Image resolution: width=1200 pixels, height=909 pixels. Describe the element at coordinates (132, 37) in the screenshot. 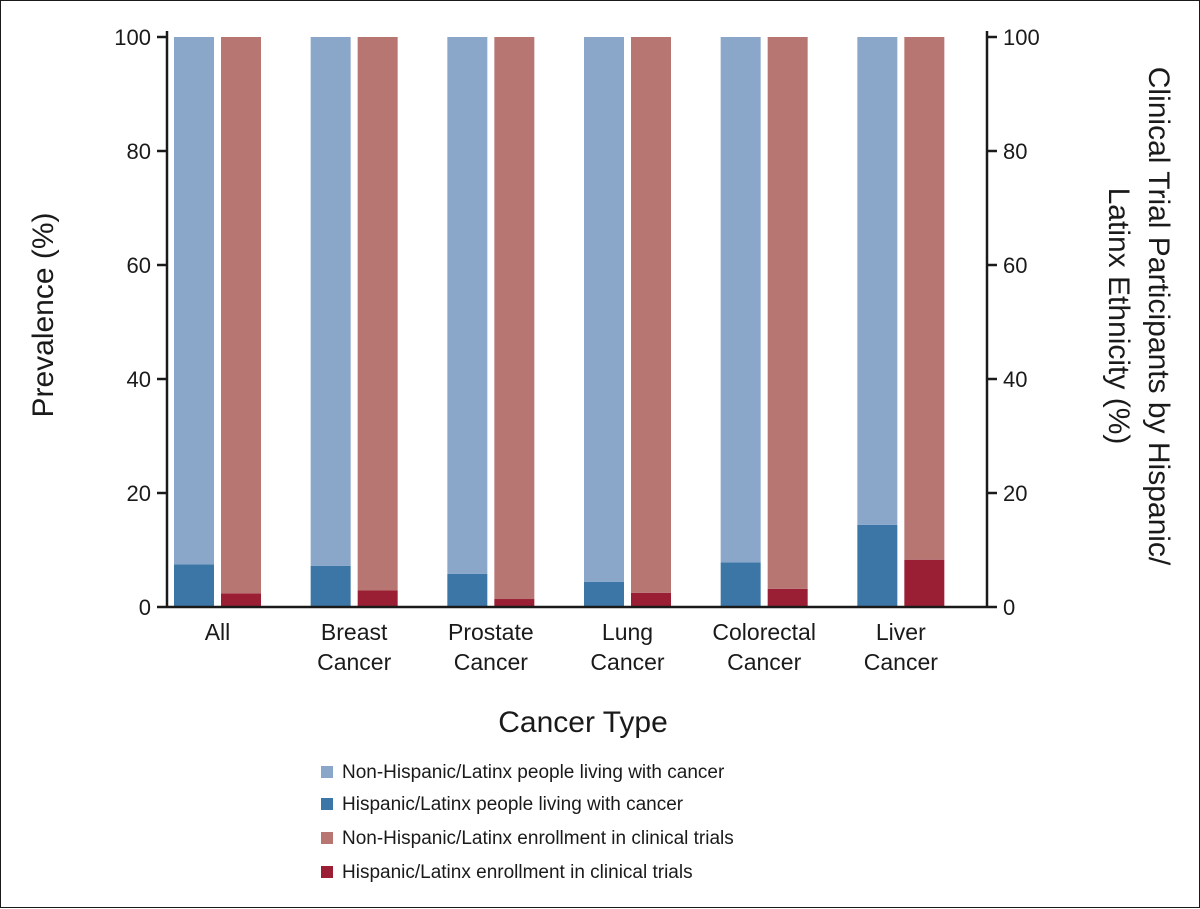

I see `left-tick-label: 100` at that location.